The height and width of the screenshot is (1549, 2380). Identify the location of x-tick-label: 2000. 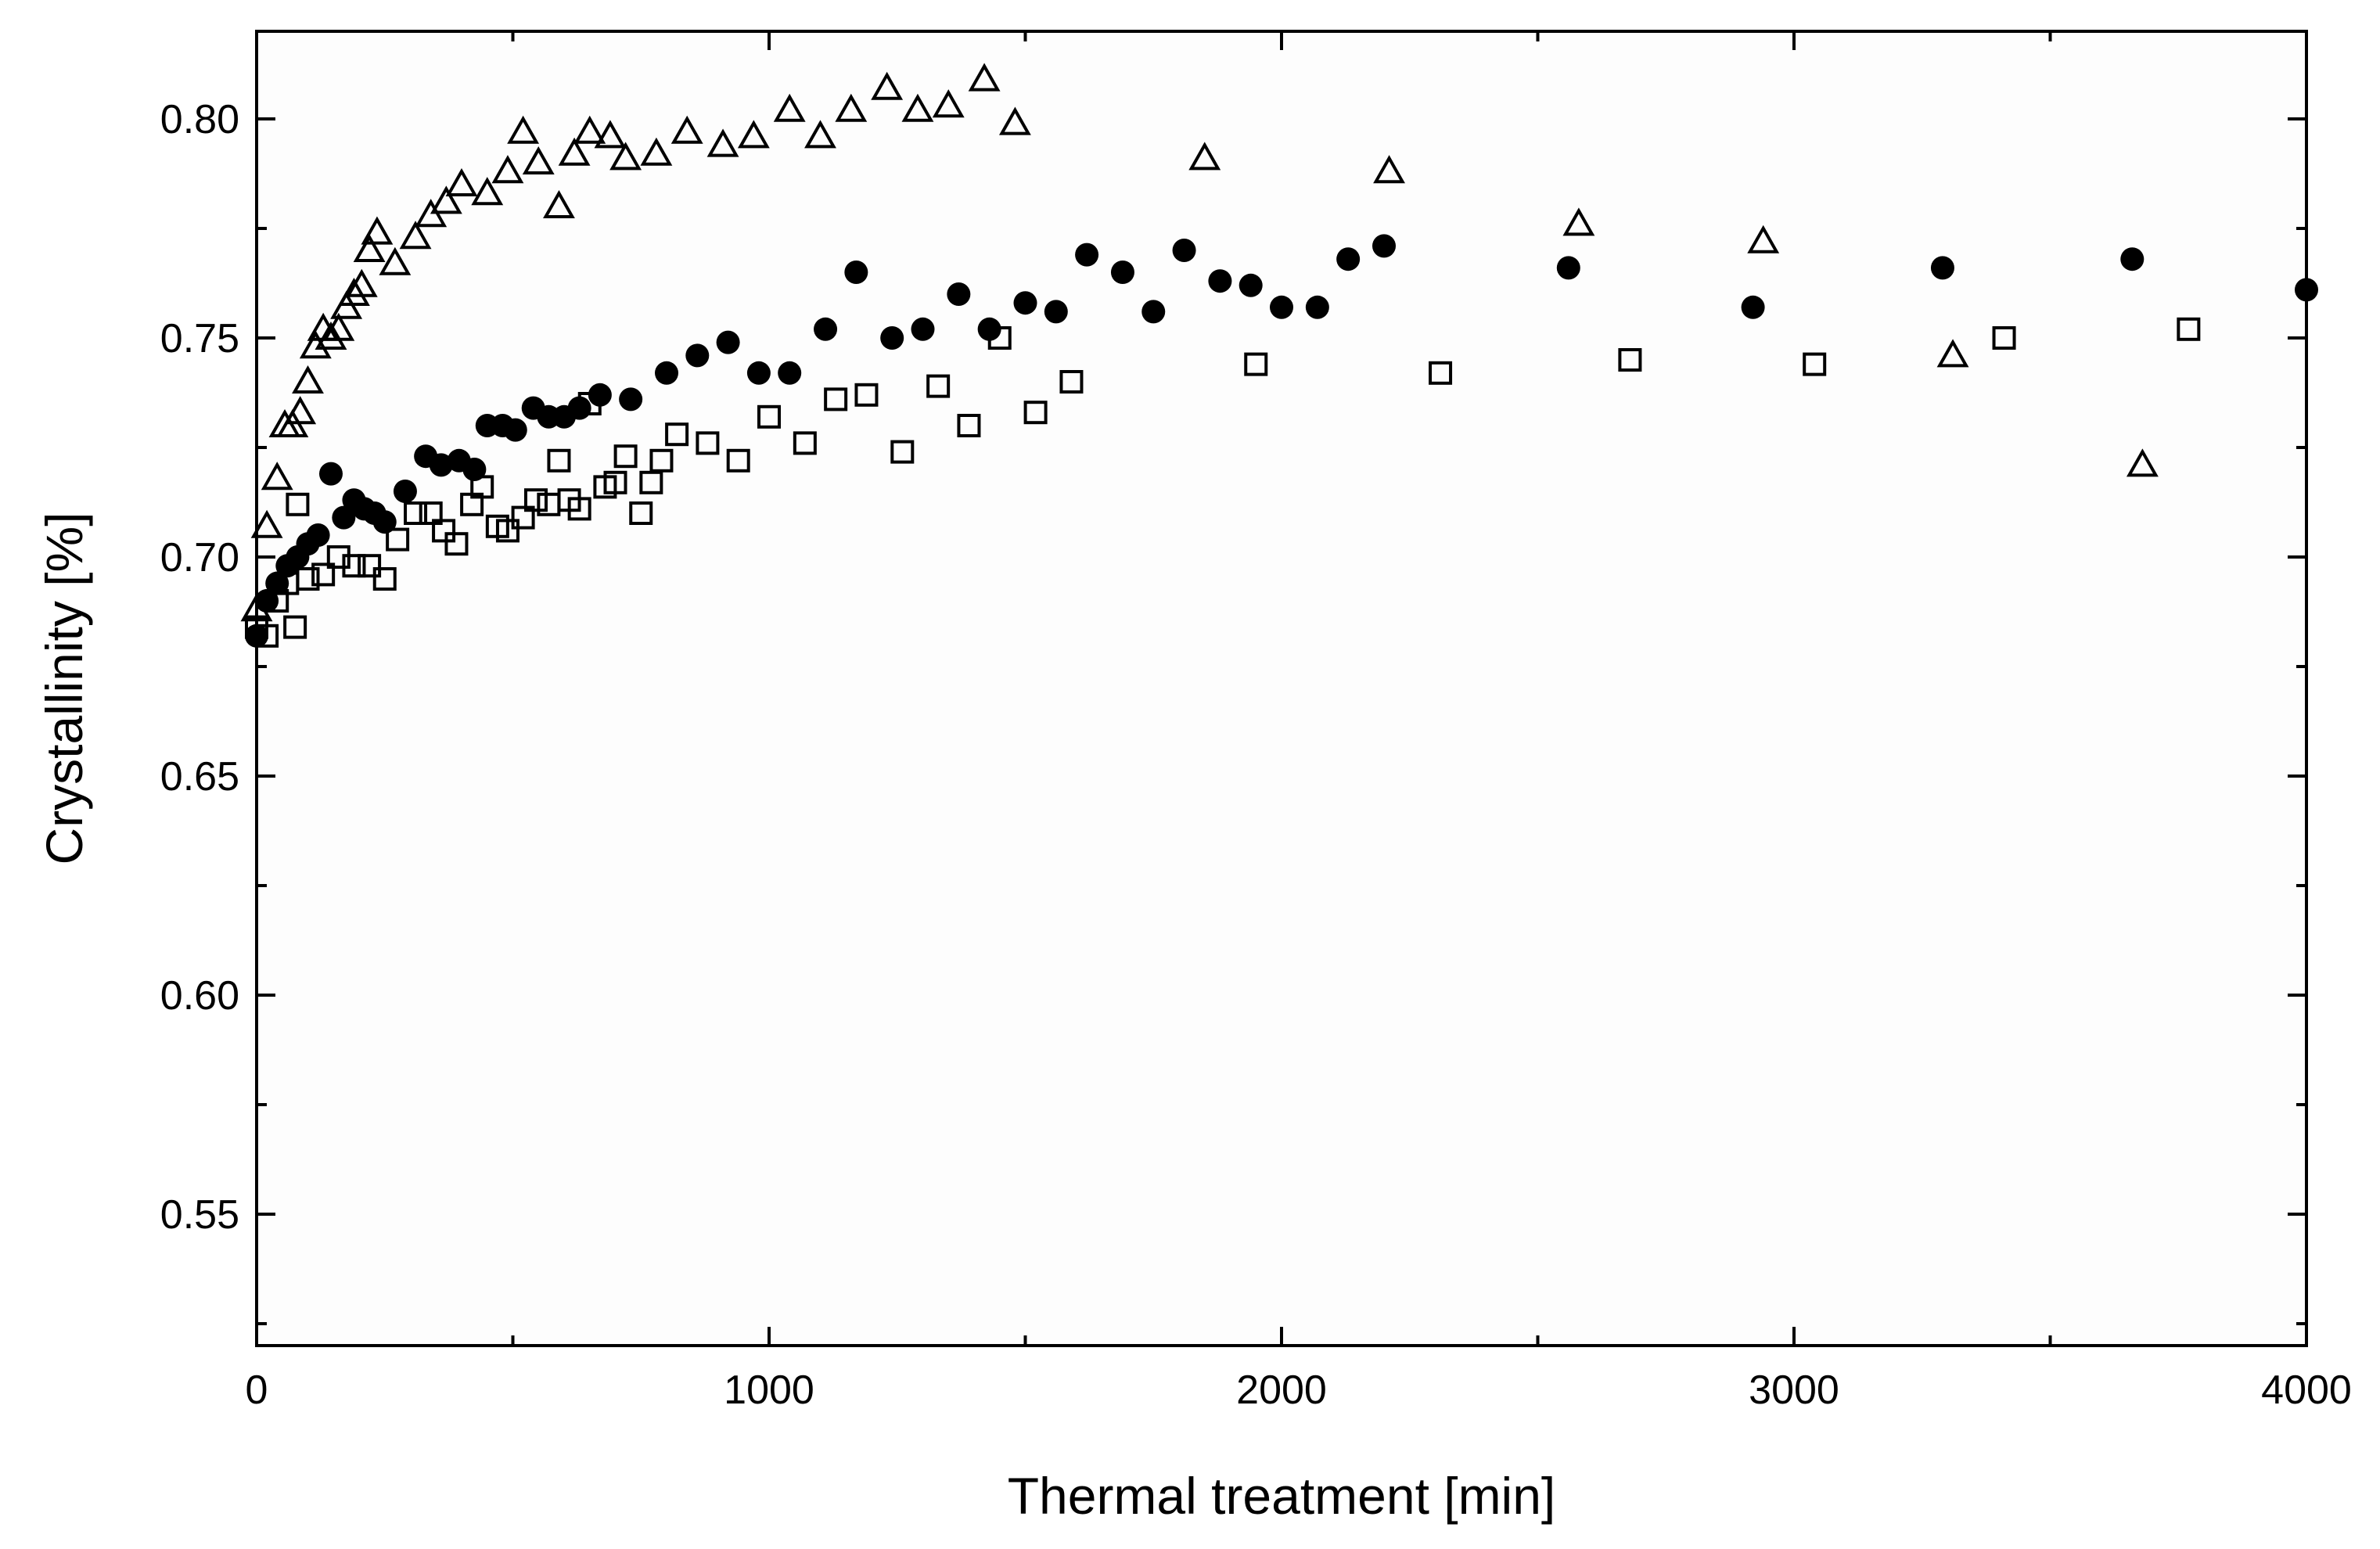
(1281, 1390).